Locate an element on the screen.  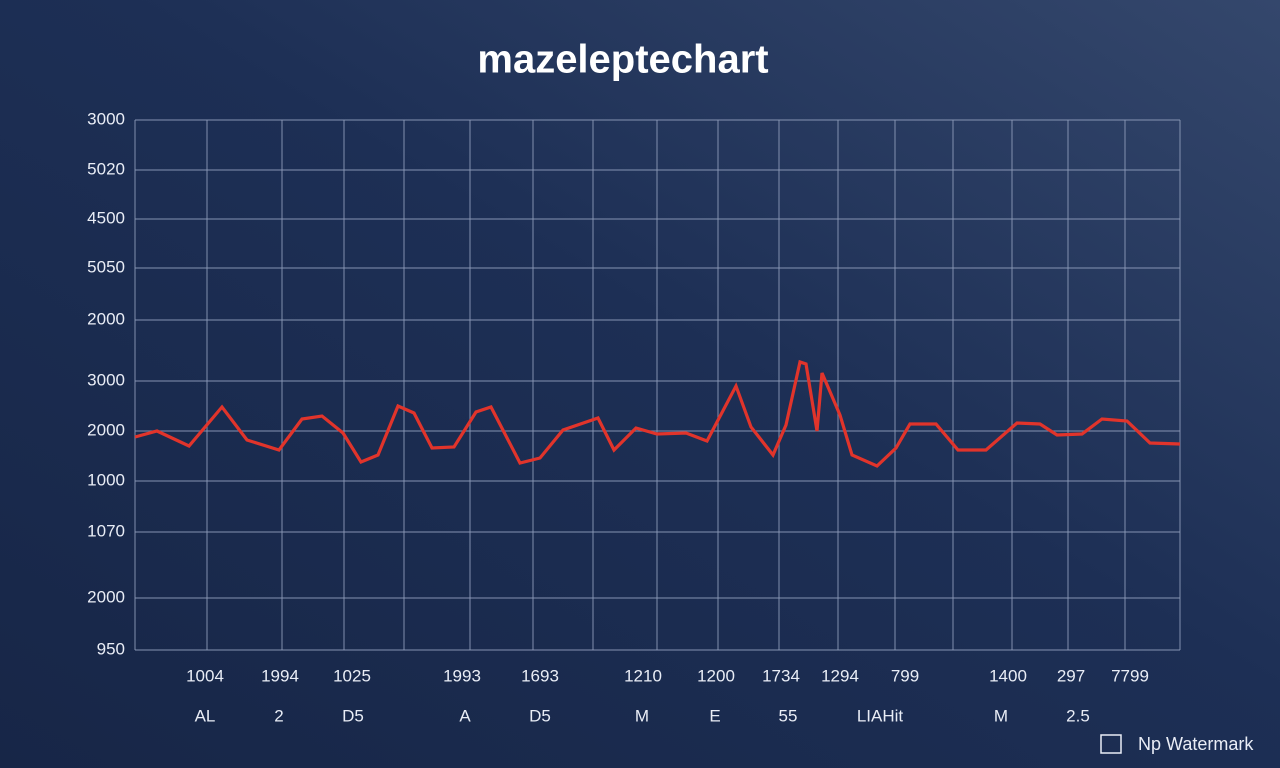
watermark: Np Watermark is located at coordinates (1196, 744).